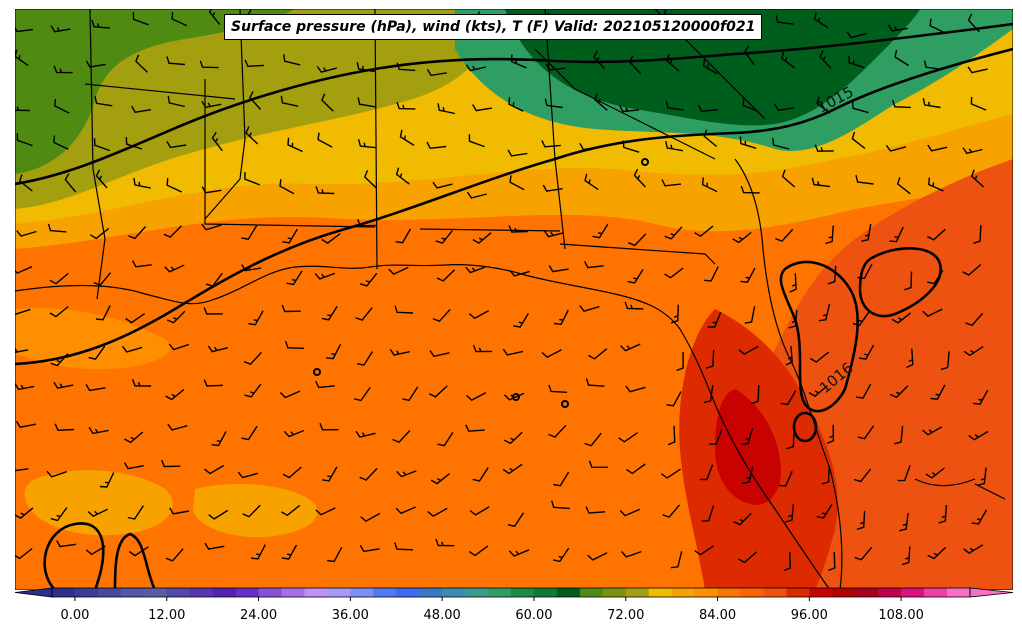  I want to click on colorbar-tick-label: 36.00, so click(350, 615).